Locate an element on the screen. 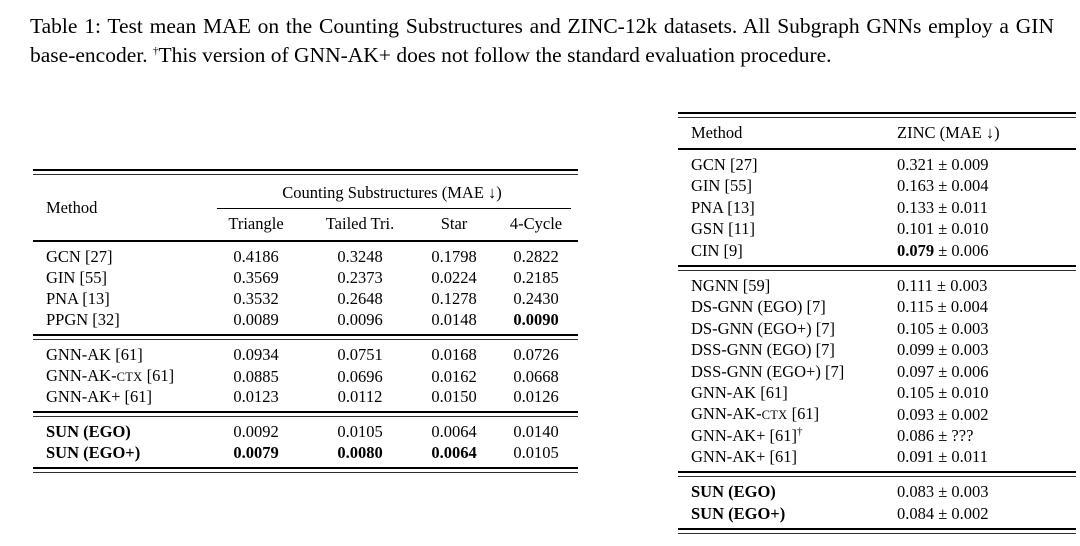 The width and height of the screenshot is (1080, 546). value-cell: 0.105 ± 0.003 is located at coordinates (943, 328).